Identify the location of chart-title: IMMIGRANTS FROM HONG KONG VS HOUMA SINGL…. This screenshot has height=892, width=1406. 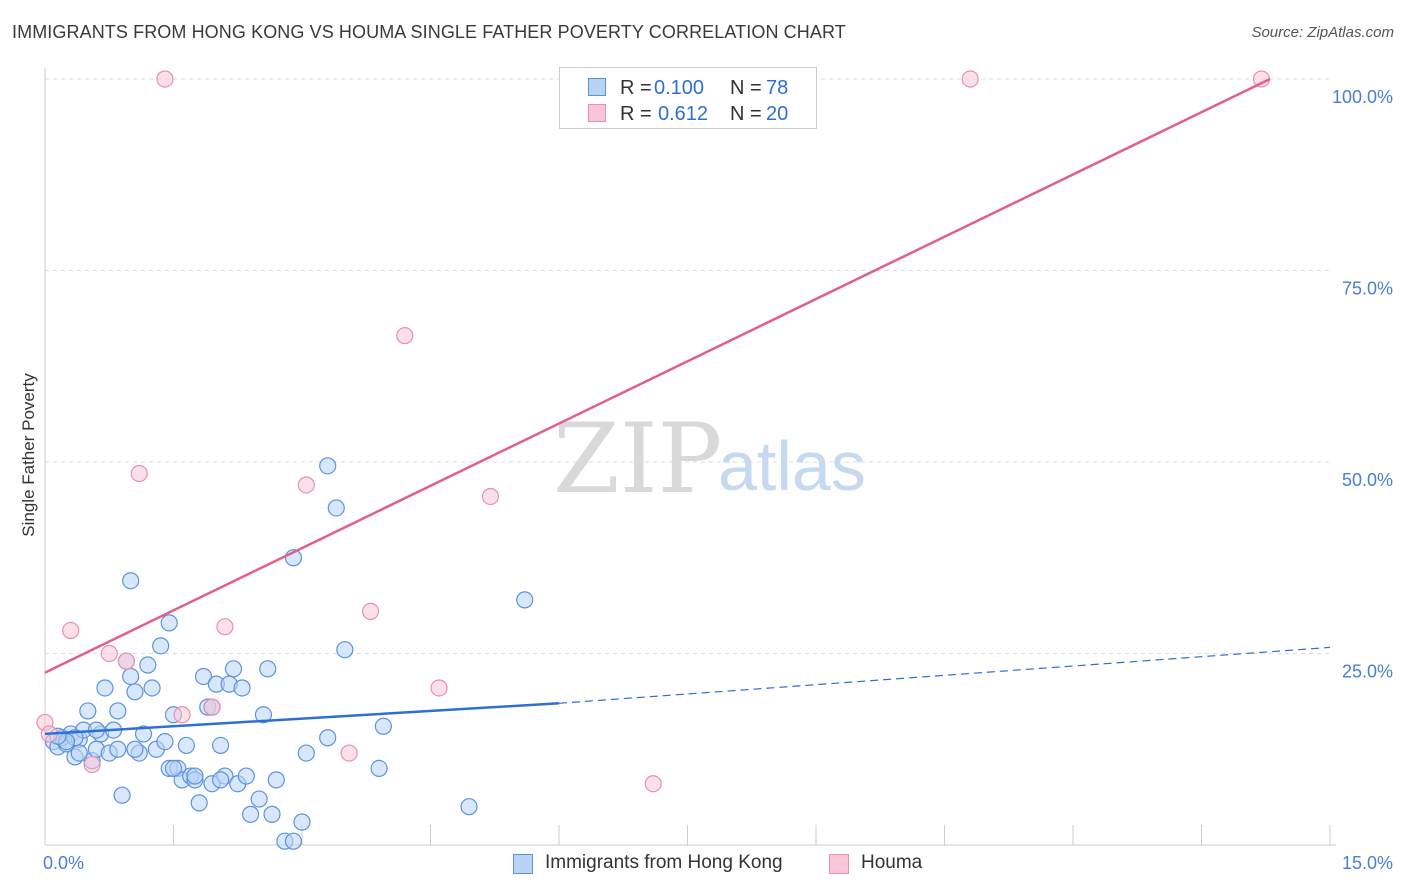
(429, 32).